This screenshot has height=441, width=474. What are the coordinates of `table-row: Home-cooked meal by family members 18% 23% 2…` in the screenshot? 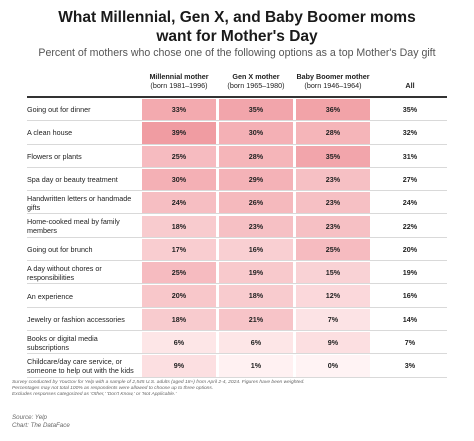 It's located at (237, 226).